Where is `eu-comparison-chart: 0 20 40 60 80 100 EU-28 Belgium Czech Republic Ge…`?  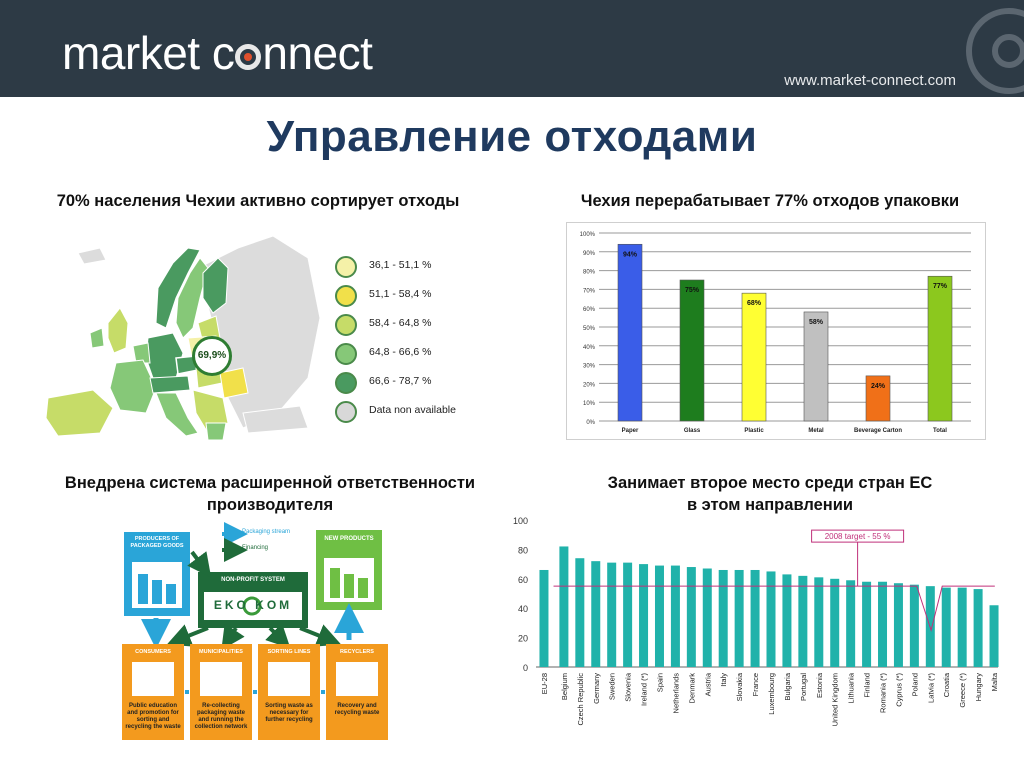 eu-comparison-chart: 0 20 40 60 80 100 EU-28 Belgium Czech Republic Ge… is located at coordinates (756, 621).